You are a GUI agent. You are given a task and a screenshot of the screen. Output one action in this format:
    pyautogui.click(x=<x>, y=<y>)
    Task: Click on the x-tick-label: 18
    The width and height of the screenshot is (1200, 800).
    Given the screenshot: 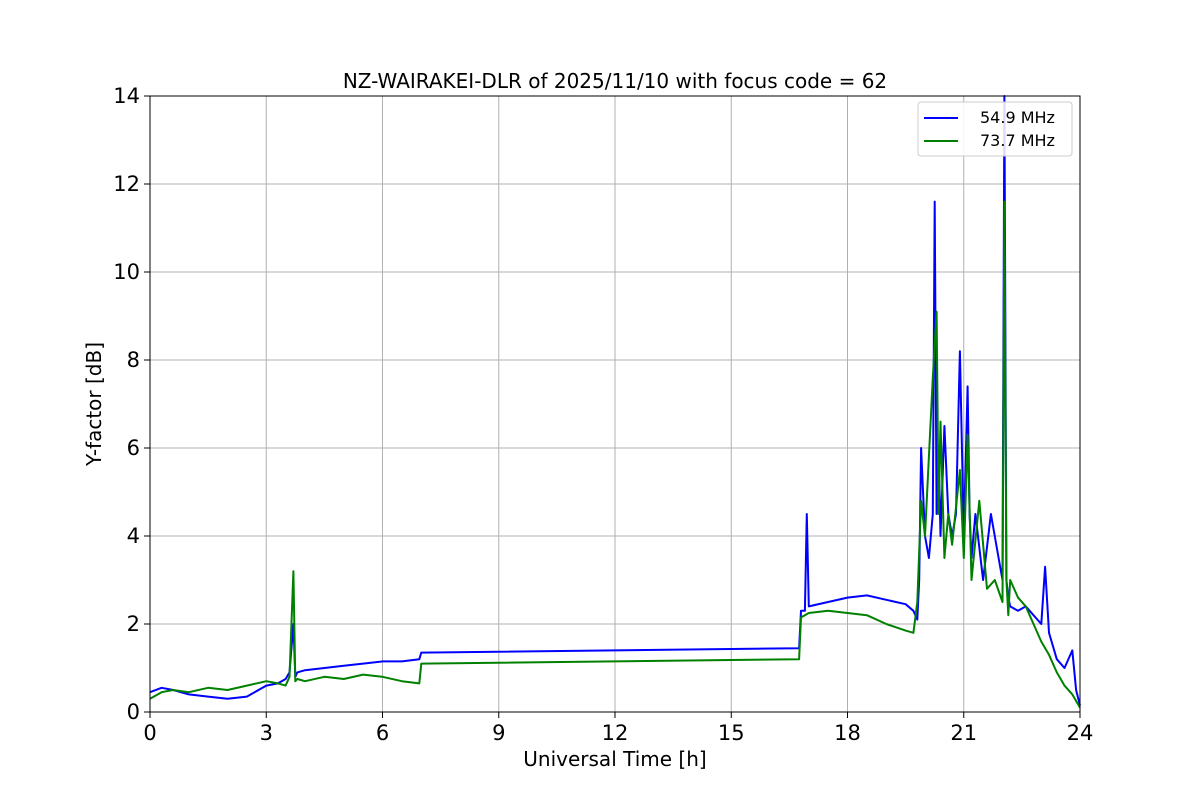 What is the action you would take?
    pyautogui.click(x=847, y=733)
    